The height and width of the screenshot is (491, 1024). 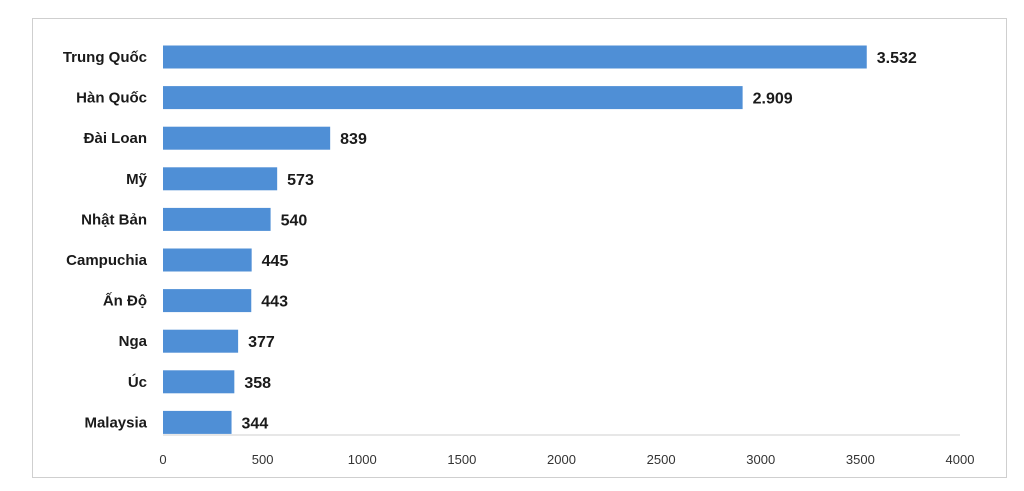 What do you see at coordinates (257, 383) in the screenshot?
I see `data-label: 358` at bounding box center [257, 383].